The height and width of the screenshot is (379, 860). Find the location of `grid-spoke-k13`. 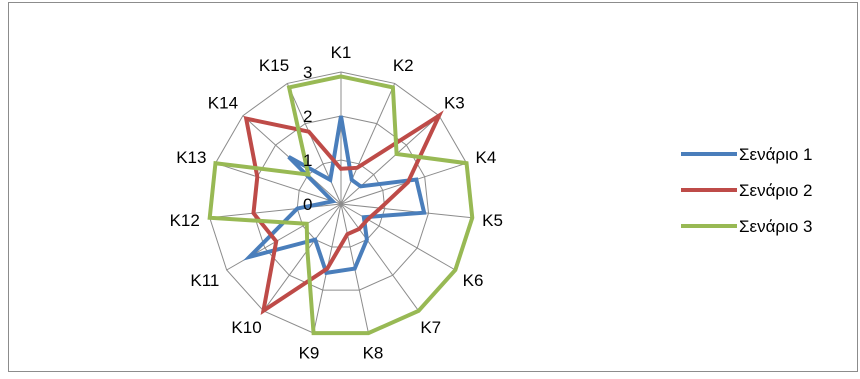

grid-spoke-k13 is located at coordinates (278, 183).